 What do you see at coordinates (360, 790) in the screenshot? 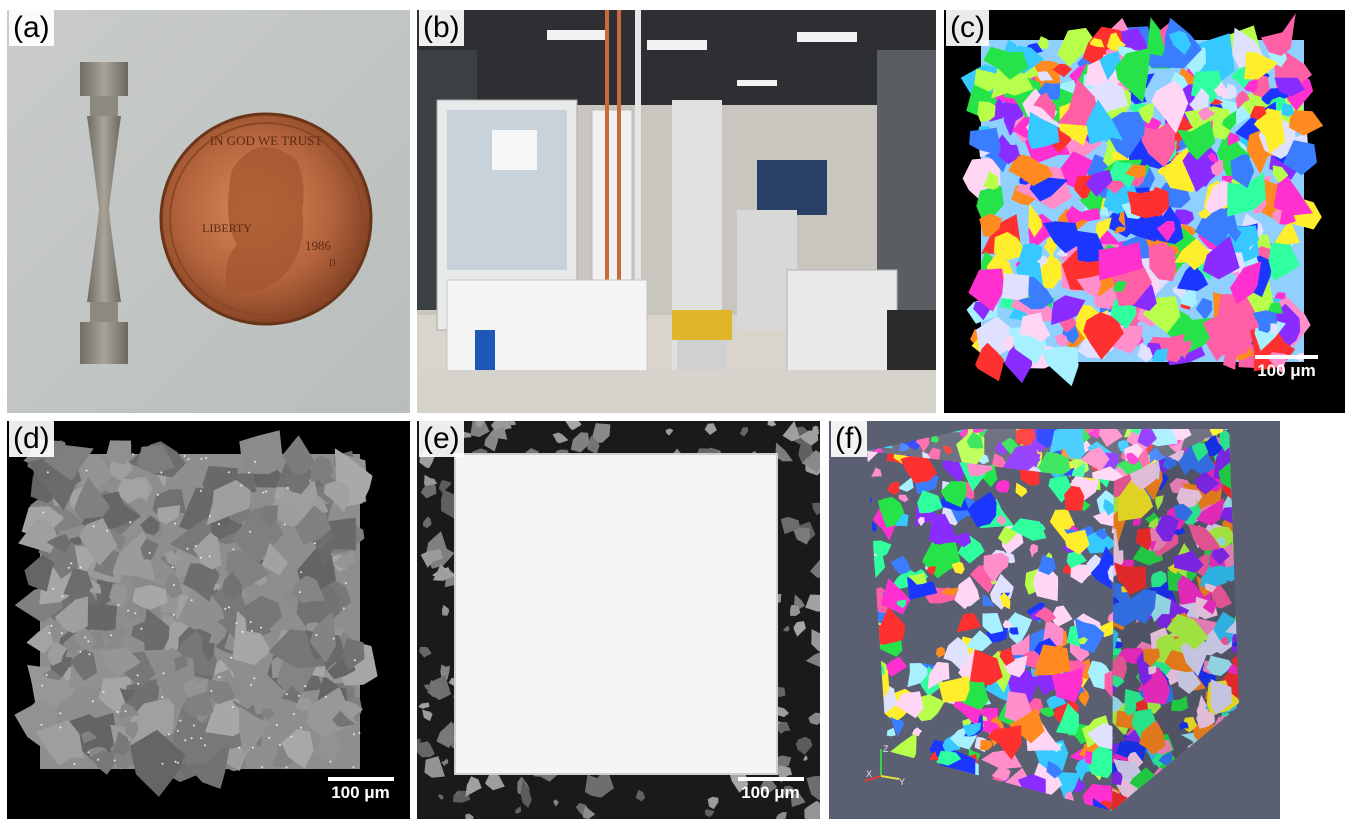
I see `scale-bar-d: 100 μm` at bounding box center [360, 790].